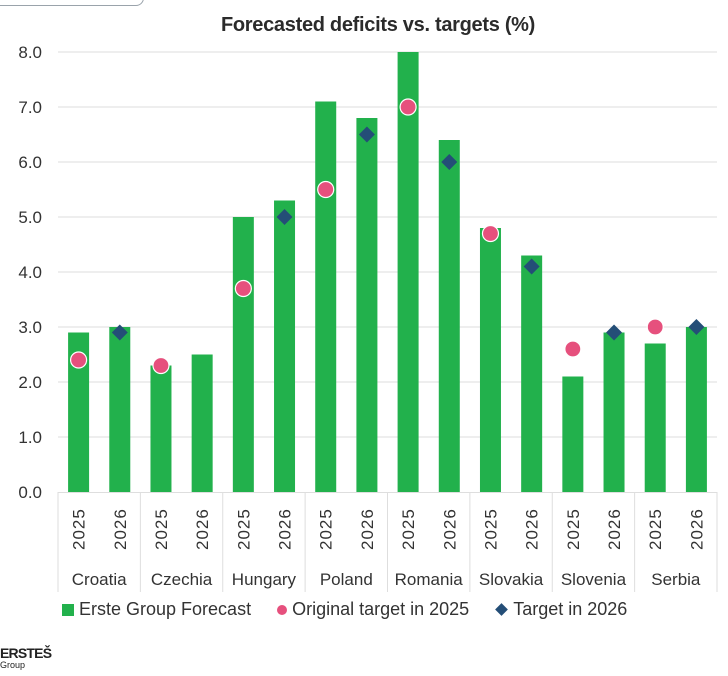  Describe the element at coordinates (47, 653) in the screenshot. I see `logo-symbol: Š` at that location.